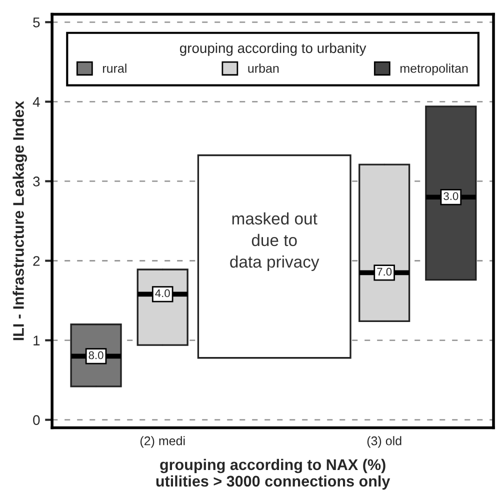 The height and width of the screenshot is (490, 496). Describe the element at coordinates (36, 181) in the screenshot. I see `y-tick-label: 3` at that location.